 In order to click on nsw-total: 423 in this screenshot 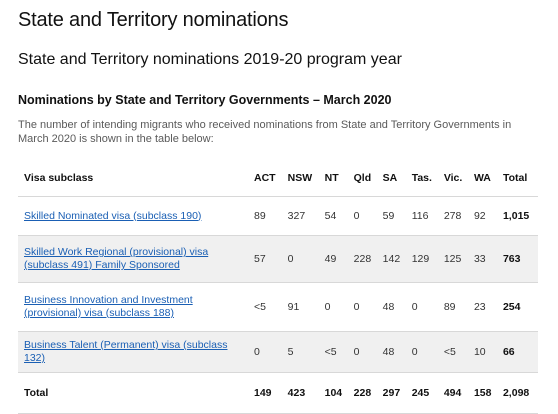, I will do `click(302, 393)`.